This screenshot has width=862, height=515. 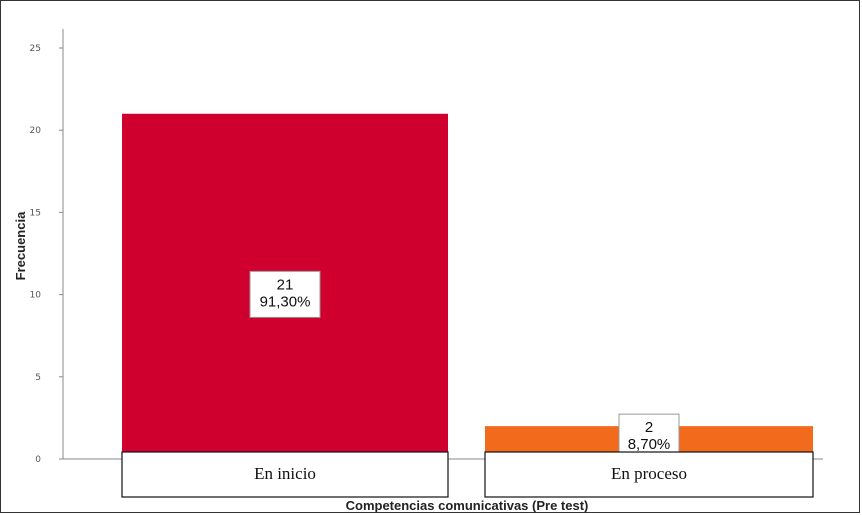 What do you see at coordinates (36, 296) in the screenshot?
I see `y-tick-label: 10` at bounding box center [36, 296].